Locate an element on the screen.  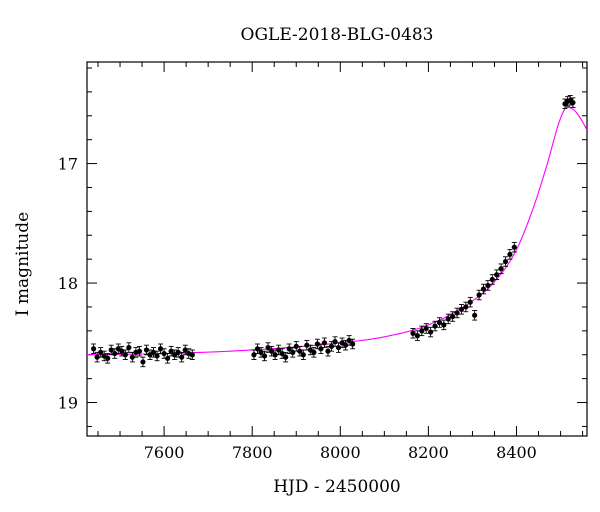
y-tick-label: 17 is located at coordinates (68, 164).